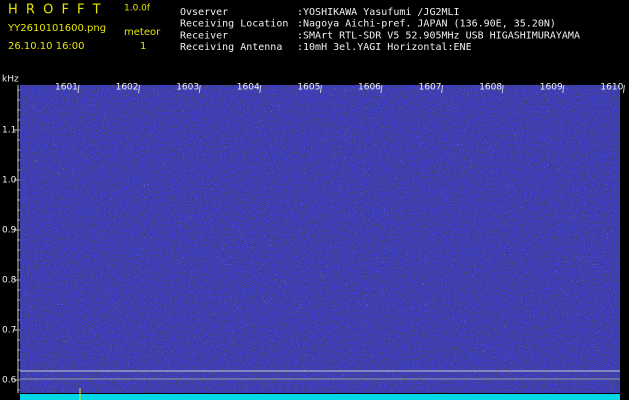 The width and height of the screenshot is (629, 400). I want to click on info-value: :YOSHIKAWA Yasufumi /JG2MLI, so click(378, 12).